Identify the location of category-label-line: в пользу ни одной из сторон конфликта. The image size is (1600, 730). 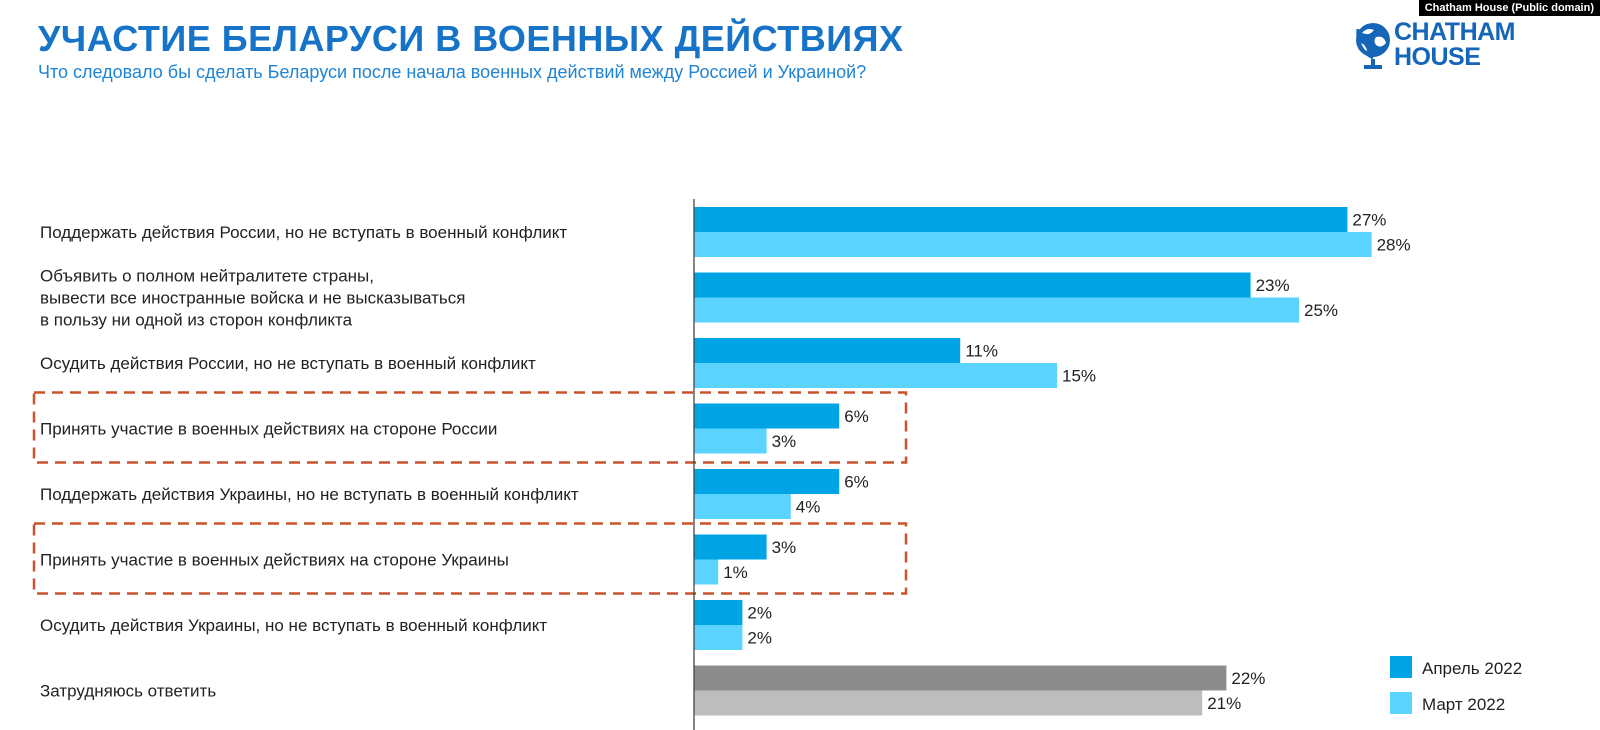
(196, 320).